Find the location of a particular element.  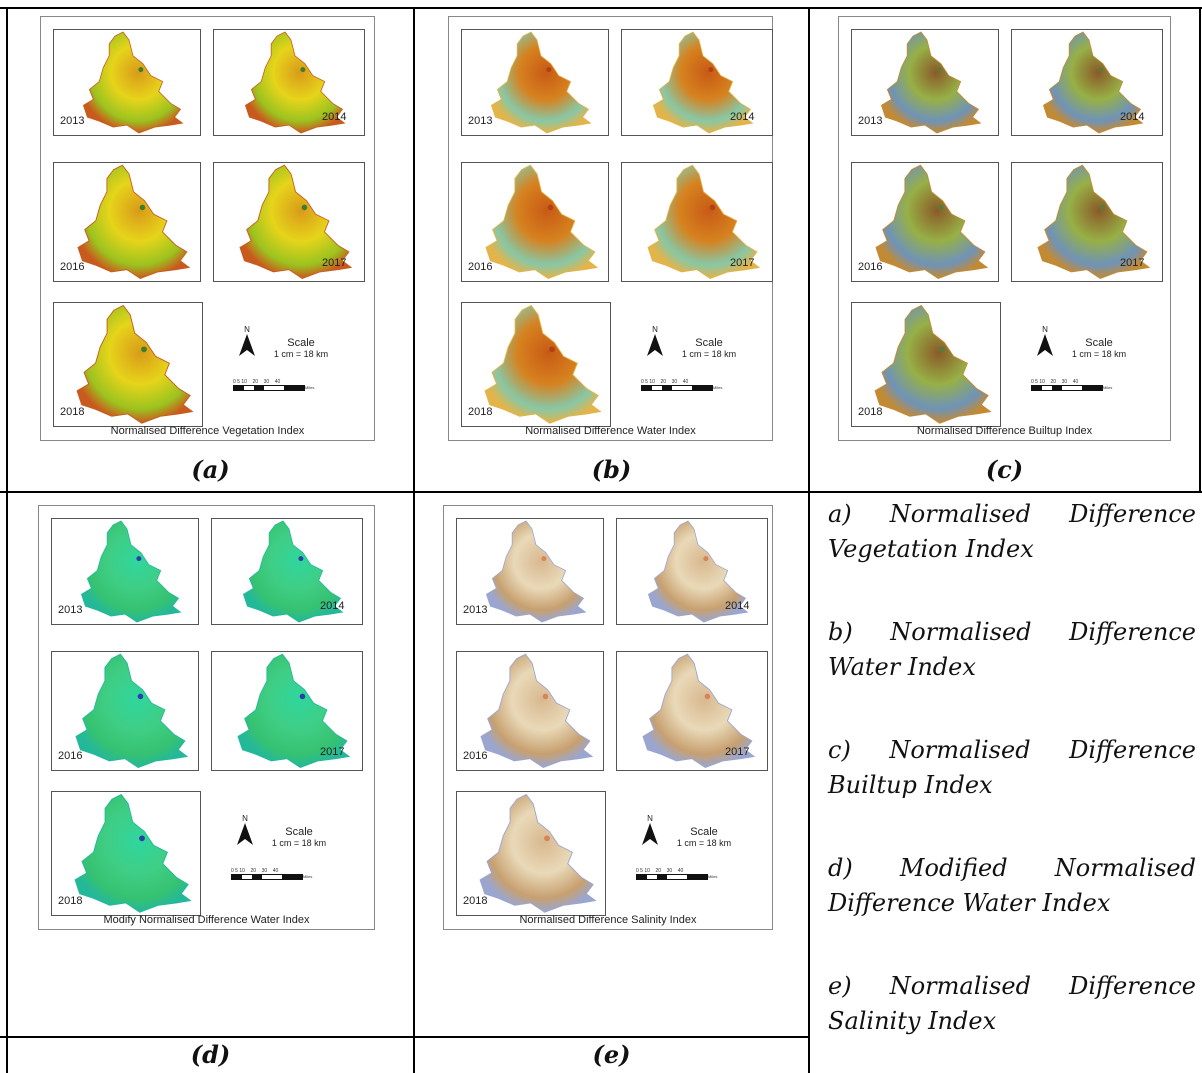

map-c-2018: 2018 is located at coordinates (926, 364).